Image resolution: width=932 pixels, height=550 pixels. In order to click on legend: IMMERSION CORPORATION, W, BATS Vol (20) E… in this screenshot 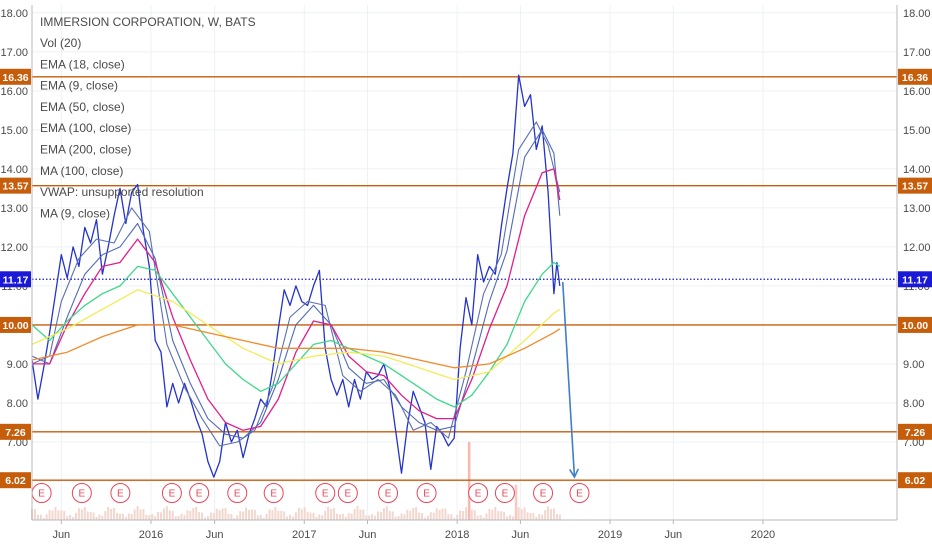, I will do `click(148, 117)`.